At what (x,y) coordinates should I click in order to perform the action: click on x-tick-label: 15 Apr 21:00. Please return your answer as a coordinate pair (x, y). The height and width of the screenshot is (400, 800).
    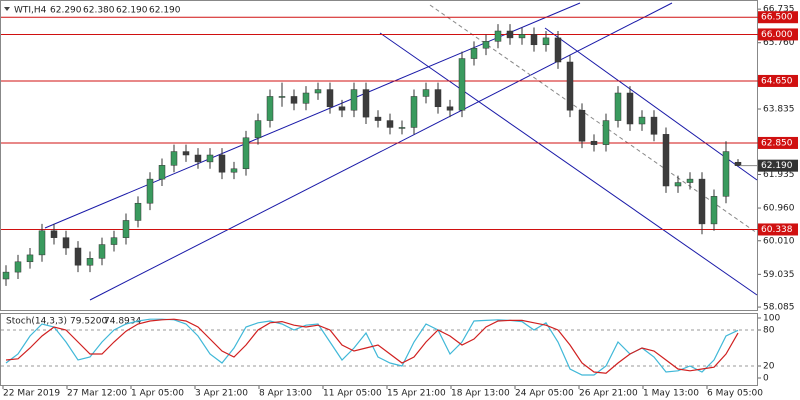
    Looking at the image, I should click on (416, 394).